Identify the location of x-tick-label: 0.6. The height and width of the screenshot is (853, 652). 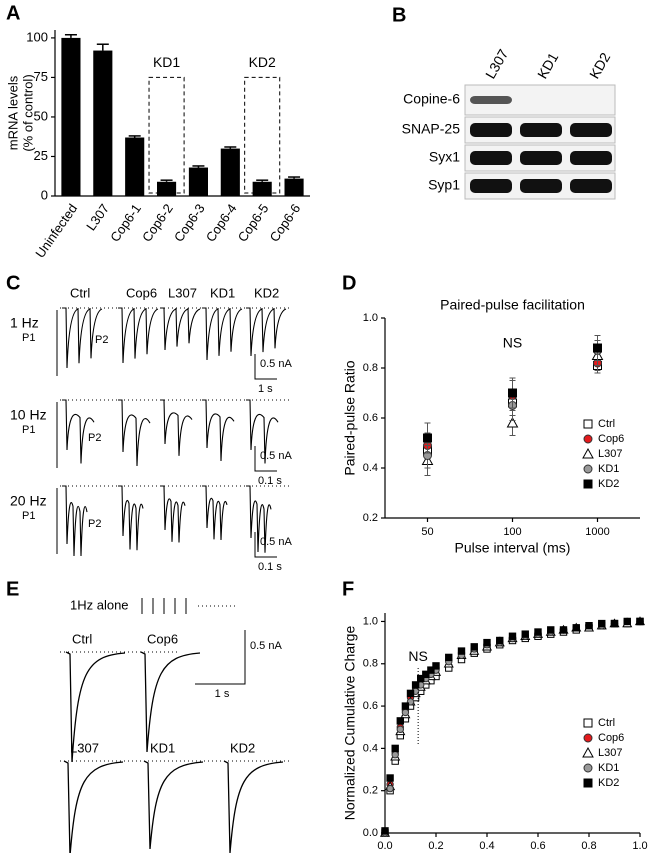
(537, 846).